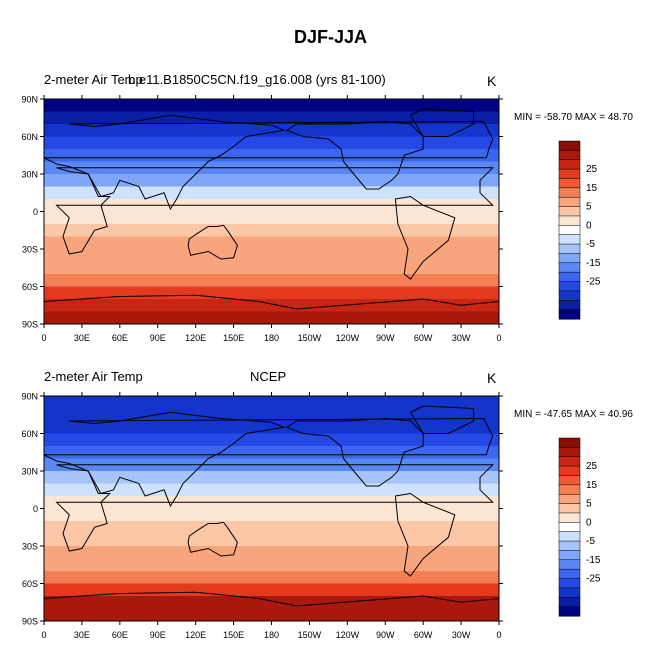 This screenshot has height=665, width=661. Describe the element at coordinates (29, 434) in the screenshot. I see `y-tick-label: 60N` at that location.